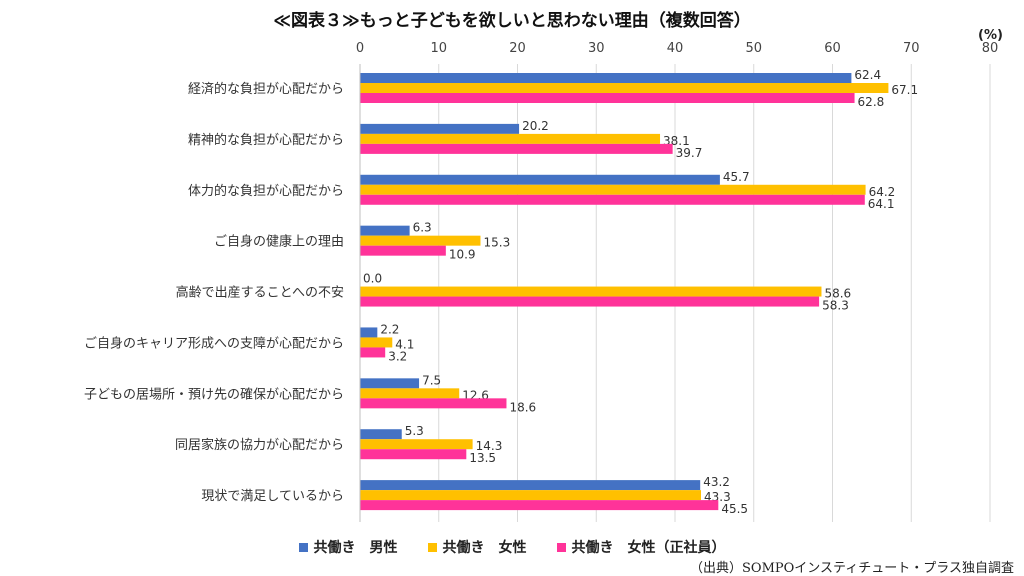 The width and height of the screenshot is (1024, 576). I want to click on category-label: 同居家族の協力が心配だから, so click(259, 445).